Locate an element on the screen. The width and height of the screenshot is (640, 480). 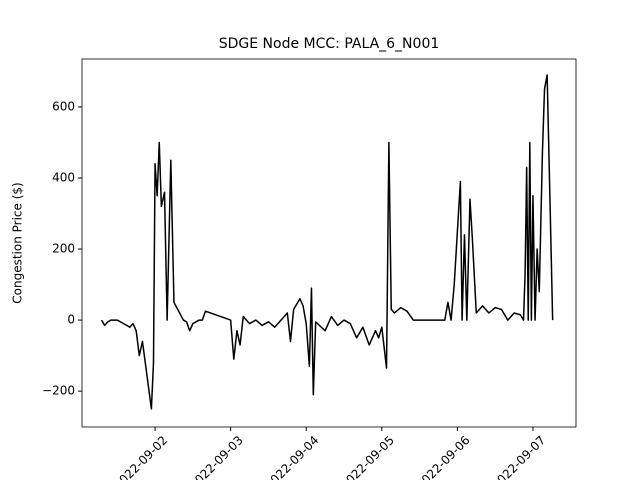
y-tick-label: −200 is located at coordinates (58, 391).